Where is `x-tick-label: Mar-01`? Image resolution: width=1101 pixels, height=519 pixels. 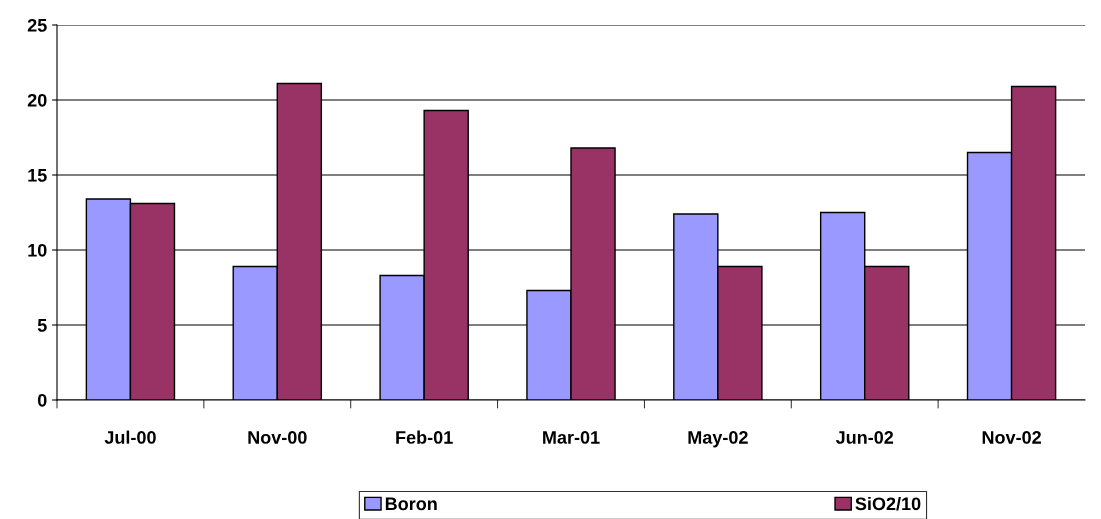
x-tick-label: Mar-01 is located at coordinates (571, 437).